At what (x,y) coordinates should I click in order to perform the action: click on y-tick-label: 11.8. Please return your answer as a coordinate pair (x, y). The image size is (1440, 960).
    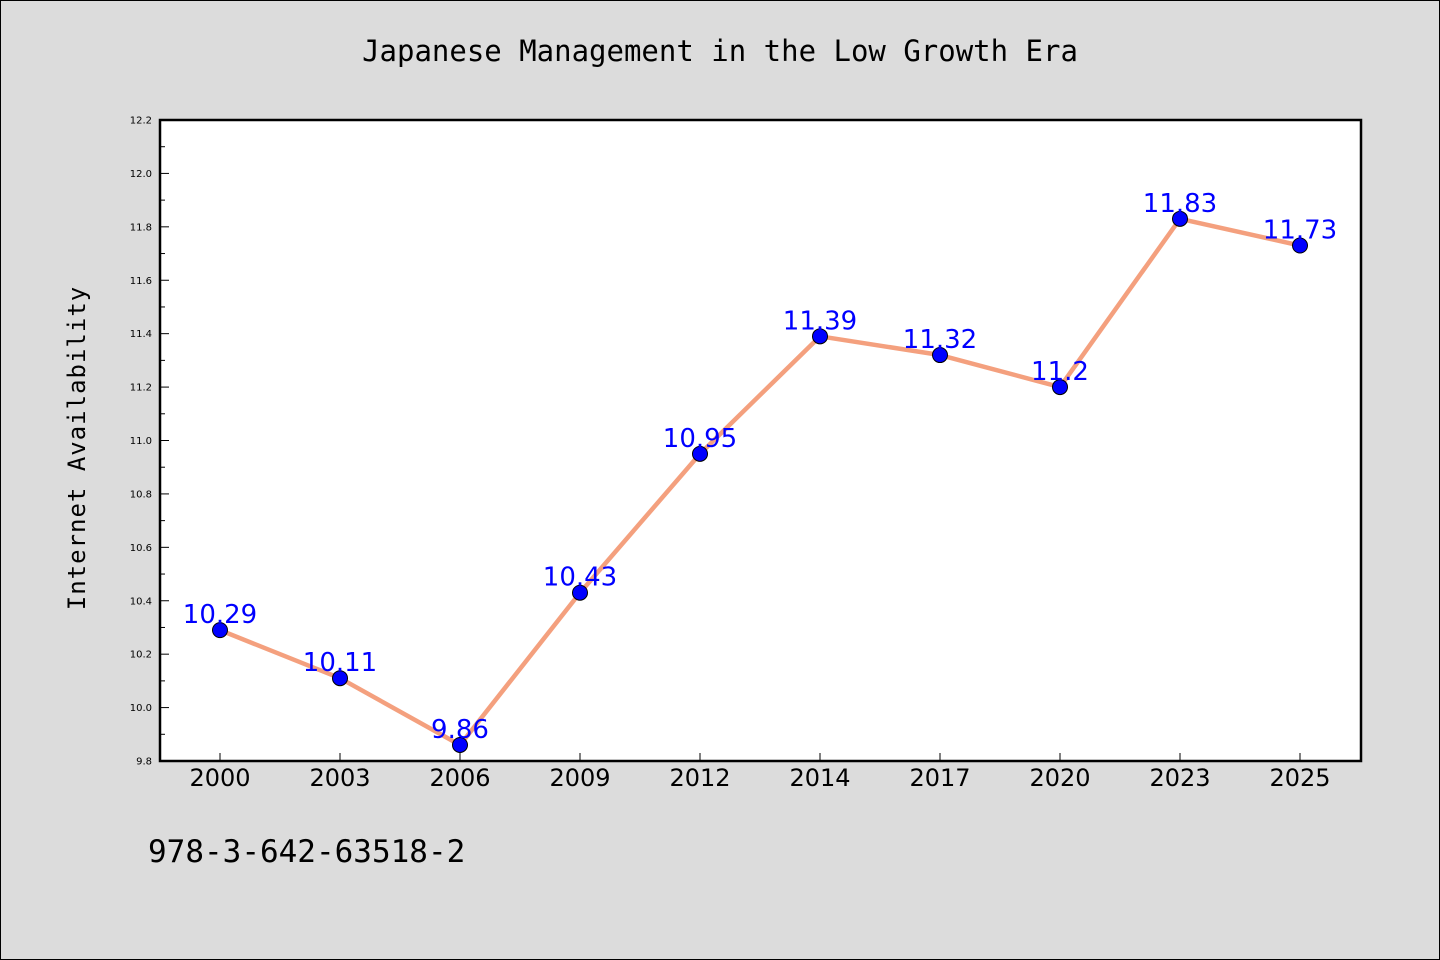
    Looking at the image, I should click on (141, 227).